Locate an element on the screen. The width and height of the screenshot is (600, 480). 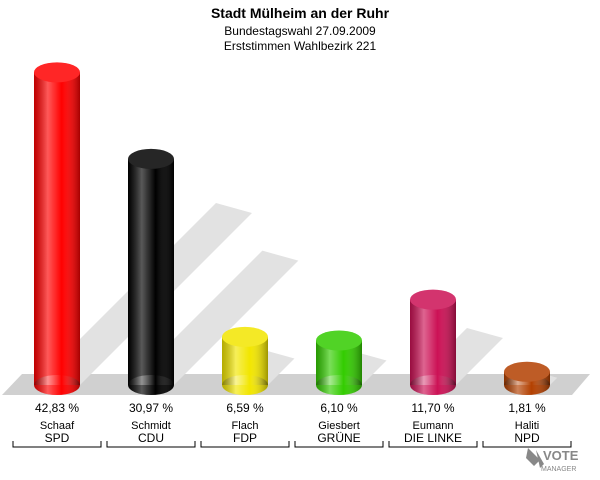
party-label: FDP is located at coordinates (245, 438).